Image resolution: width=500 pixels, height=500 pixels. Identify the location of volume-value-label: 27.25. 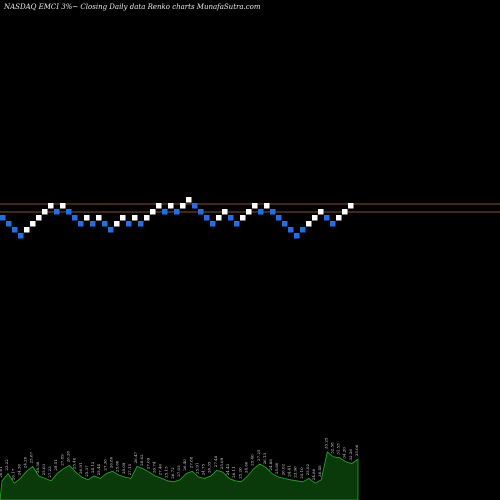
(258, 455).